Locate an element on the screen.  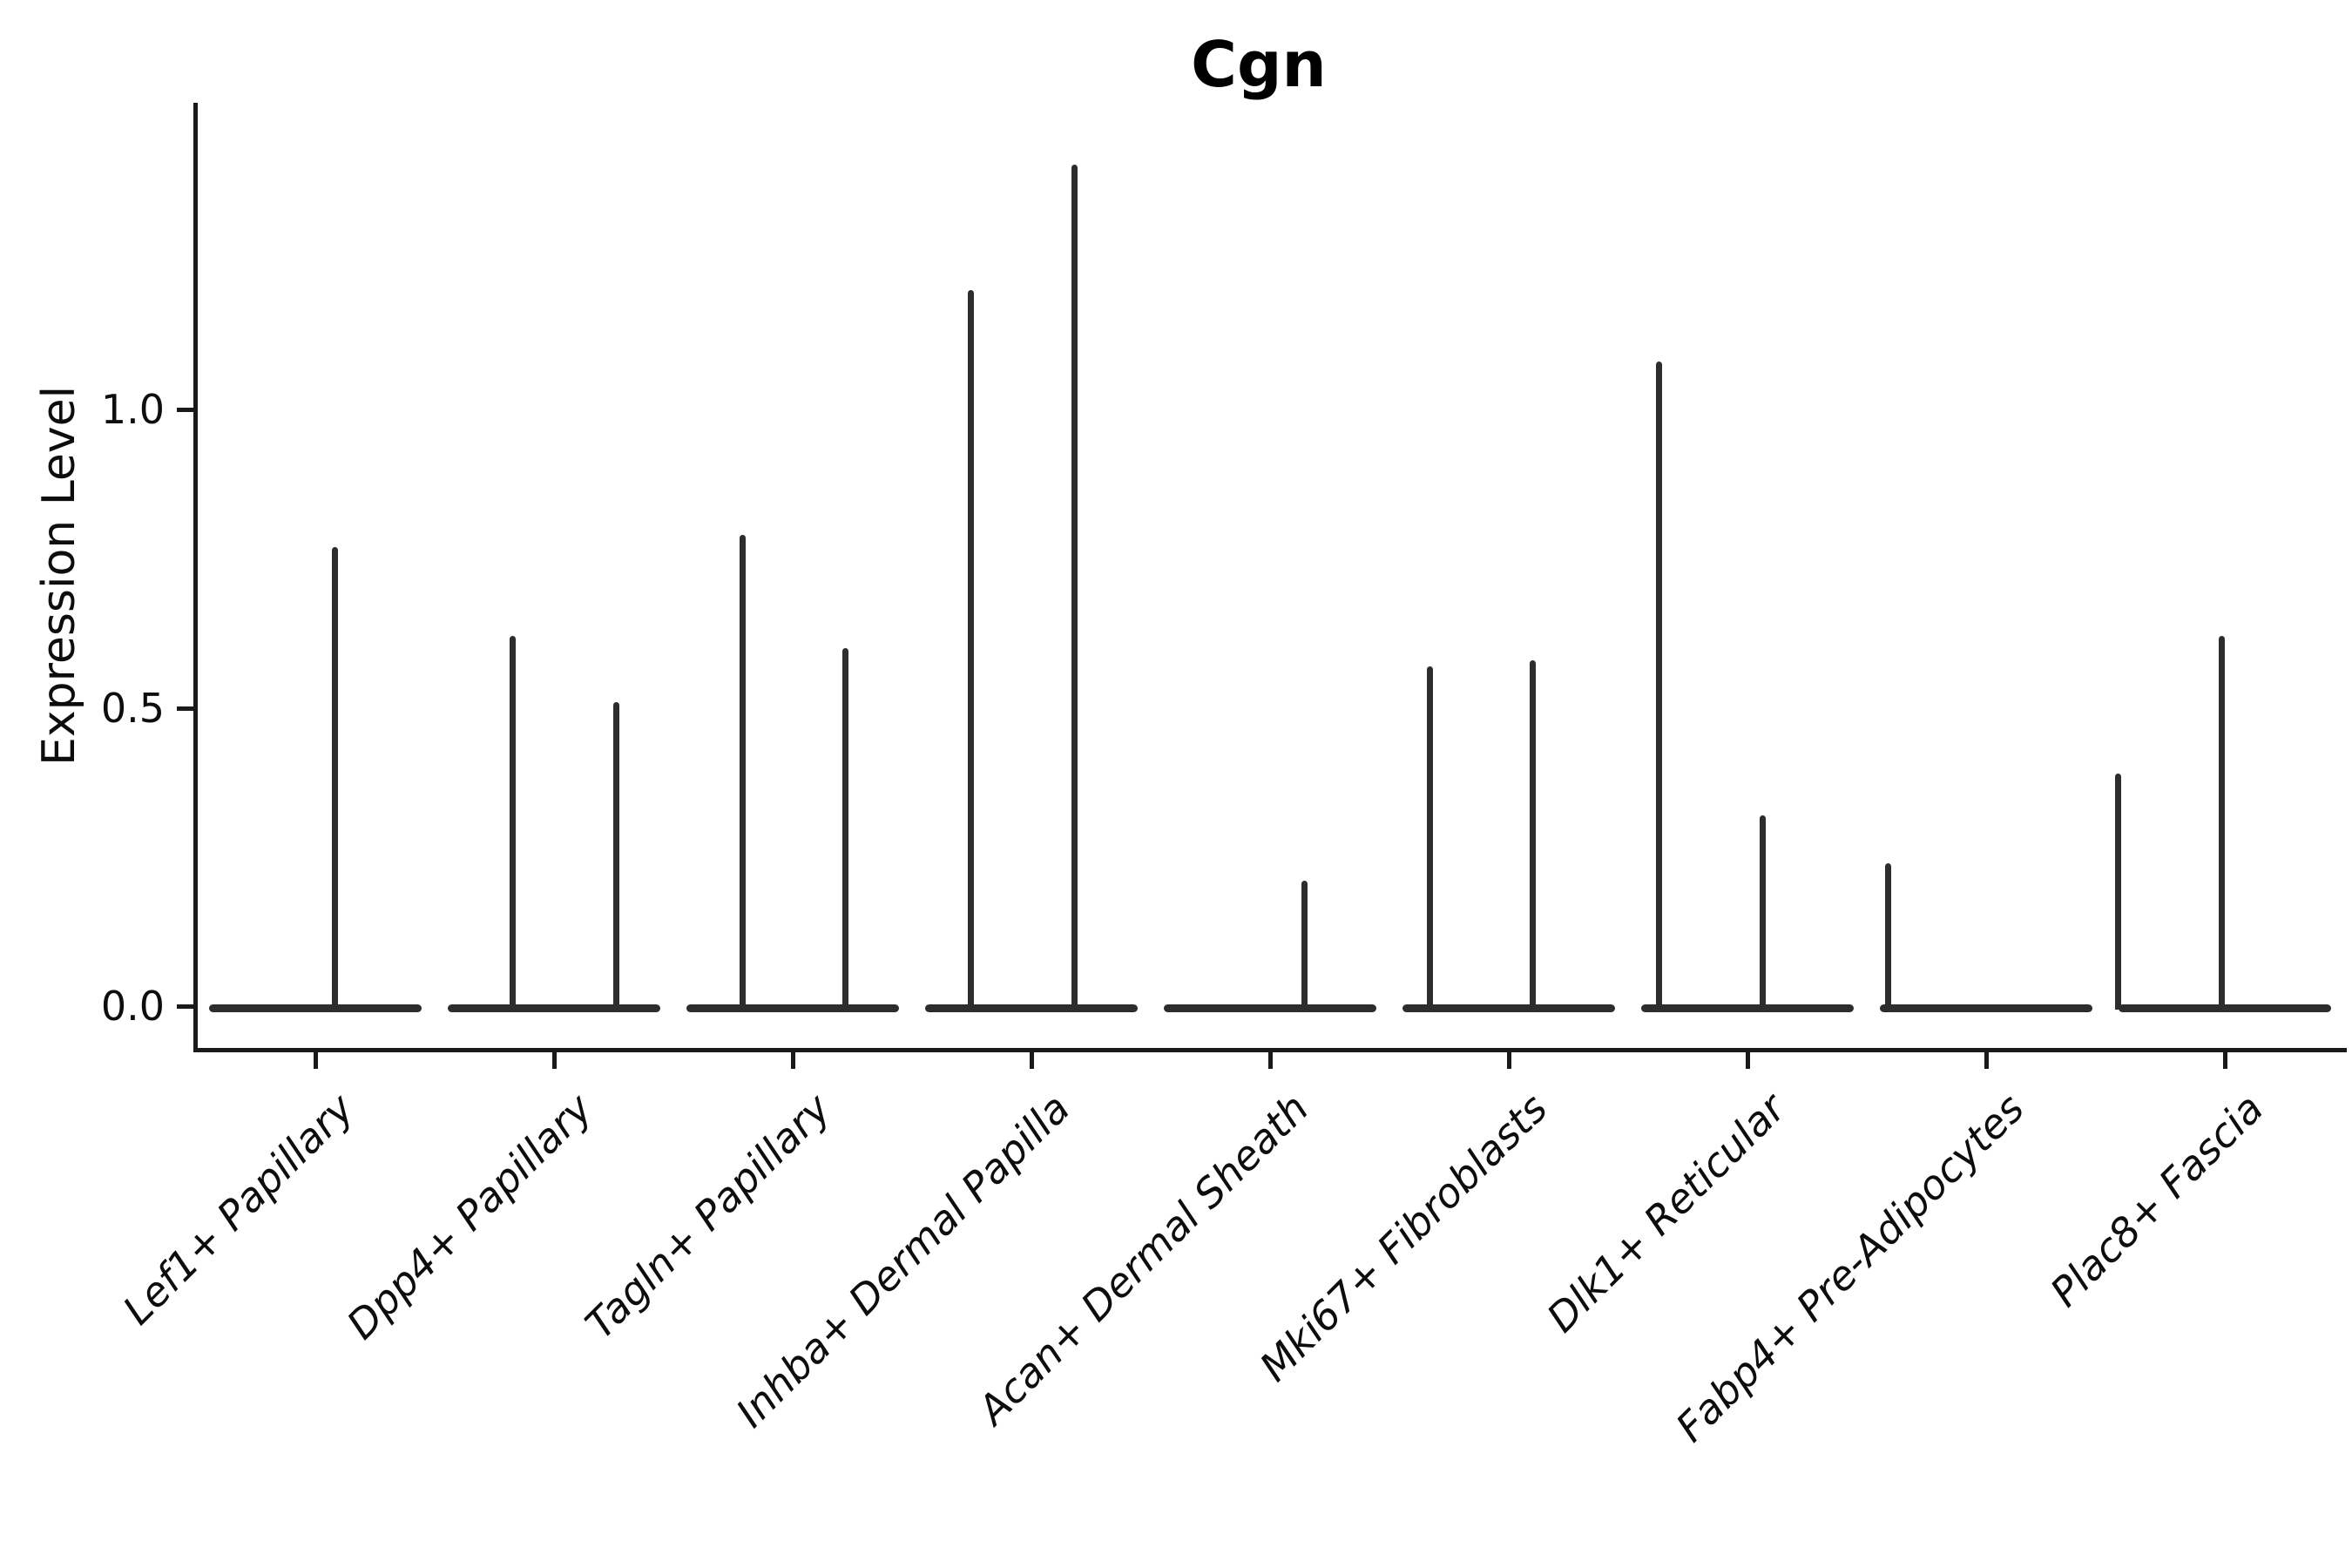
x-tick-label: Lef1+ Papillary is located at coordinates (238, 1209).